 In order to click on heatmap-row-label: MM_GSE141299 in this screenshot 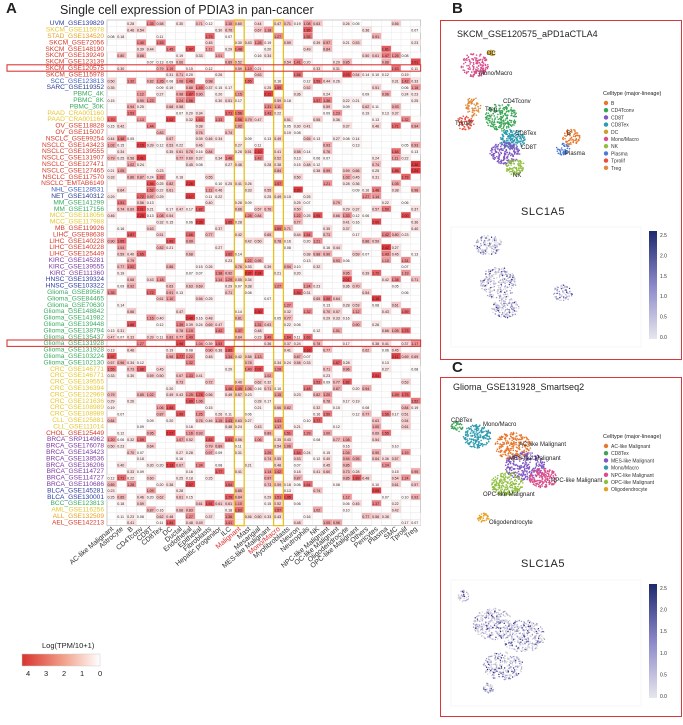, I will do `click(78, 202)`.